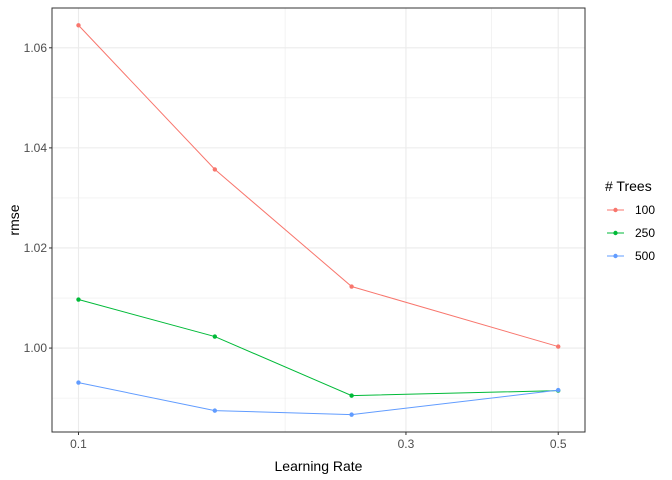 The width and height of the screenshot is (672, 480). Describe the element at coordinates (628, 186) in the screenshot. I see `legend-title: # Trees` at that location.